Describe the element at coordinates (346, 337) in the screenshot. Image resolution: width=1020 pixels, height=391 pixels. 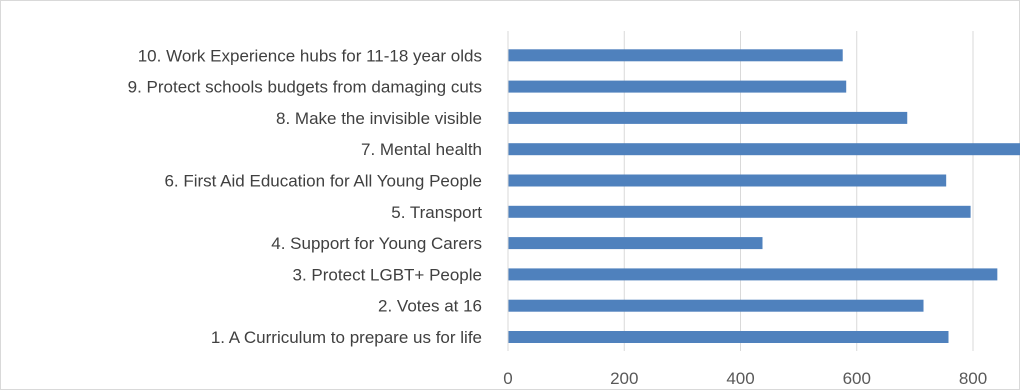
I see `category-label-1: 1. A Curriculum to prepare us for life` at that location.